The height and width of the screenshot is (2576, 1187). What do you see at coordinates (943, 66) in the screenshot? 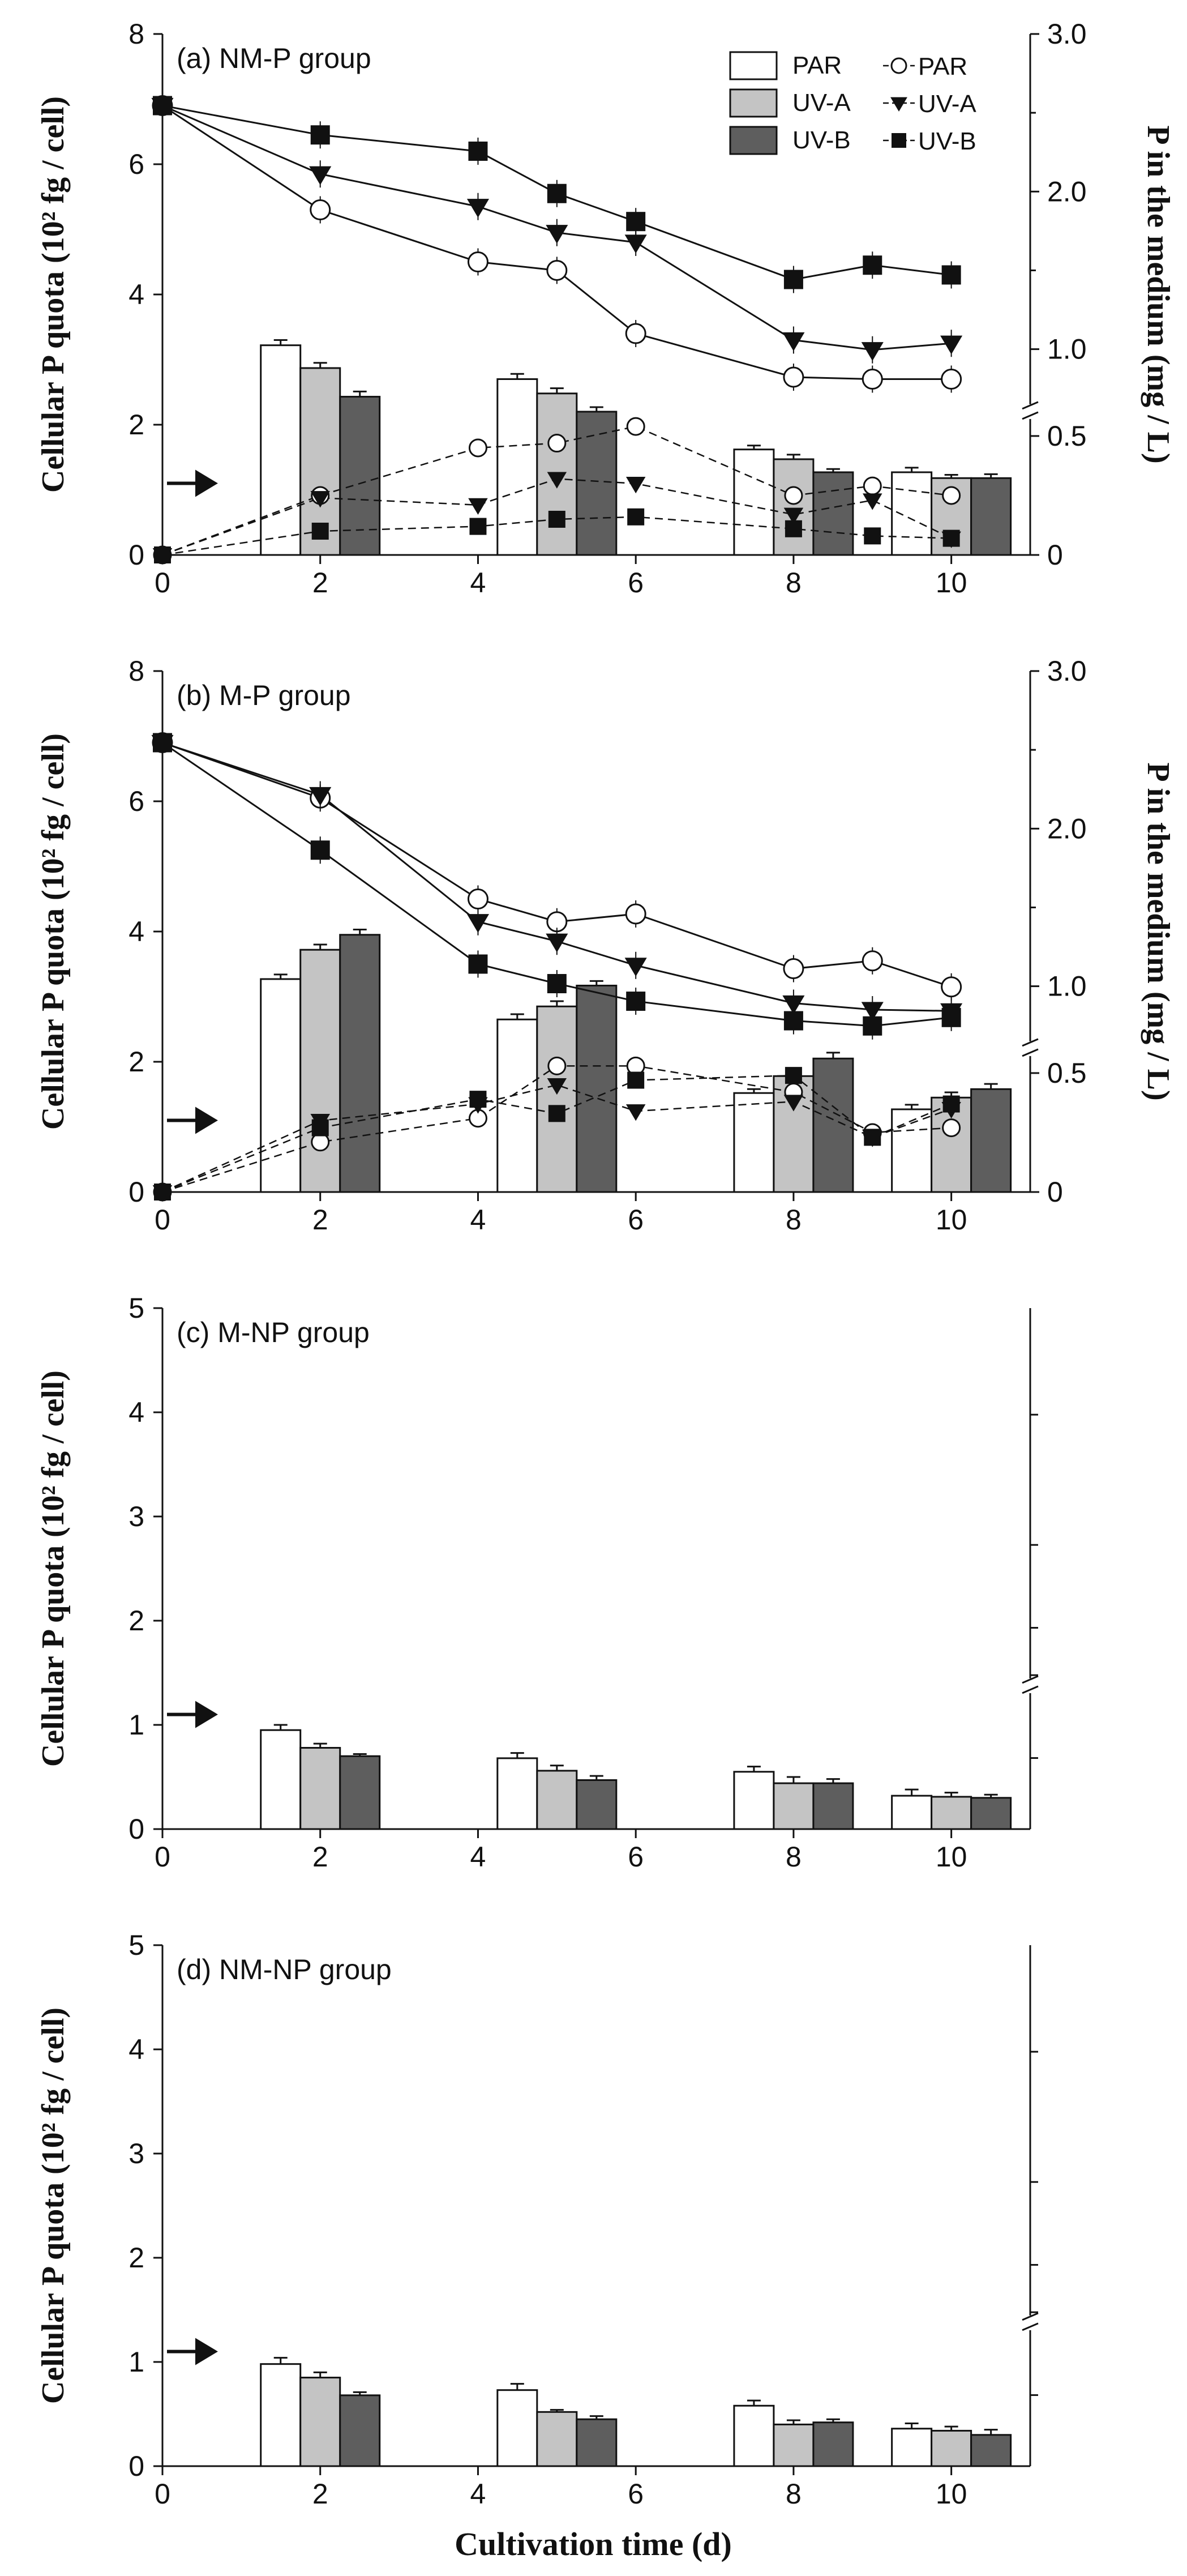
I see `legend-label-line: PAR` at bounding box center [943, 66].